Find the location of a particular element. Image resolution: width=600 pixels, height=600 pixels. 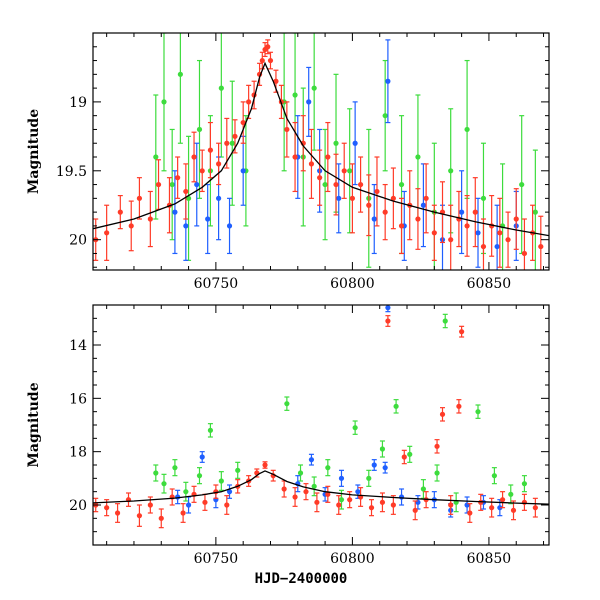

top-x-tick-label: 60800 is located at coordinates (352, 284).